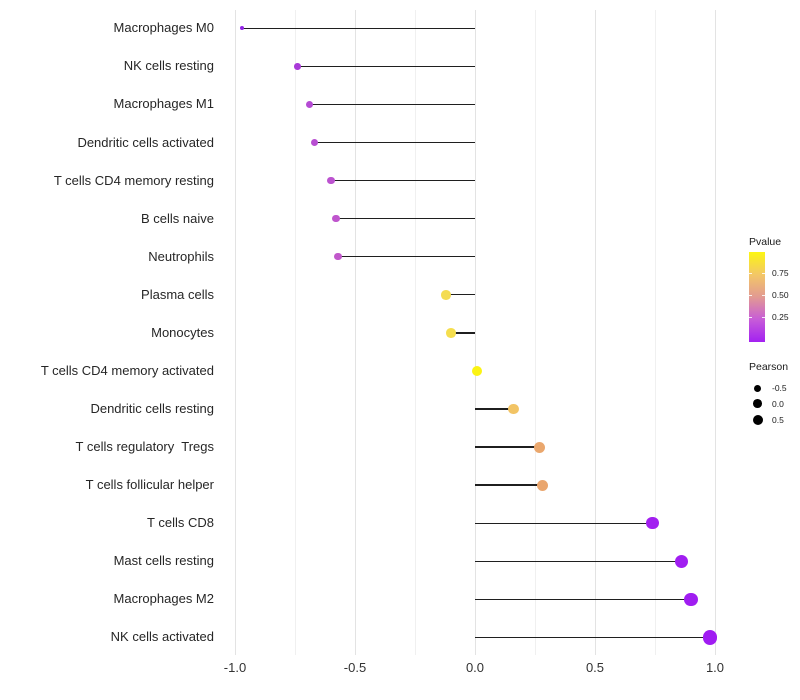  What do you see at coordinates (778, 403) in the screenshot?
I see `pearson-size-label: 0.0` at bounding box center [778, 403].